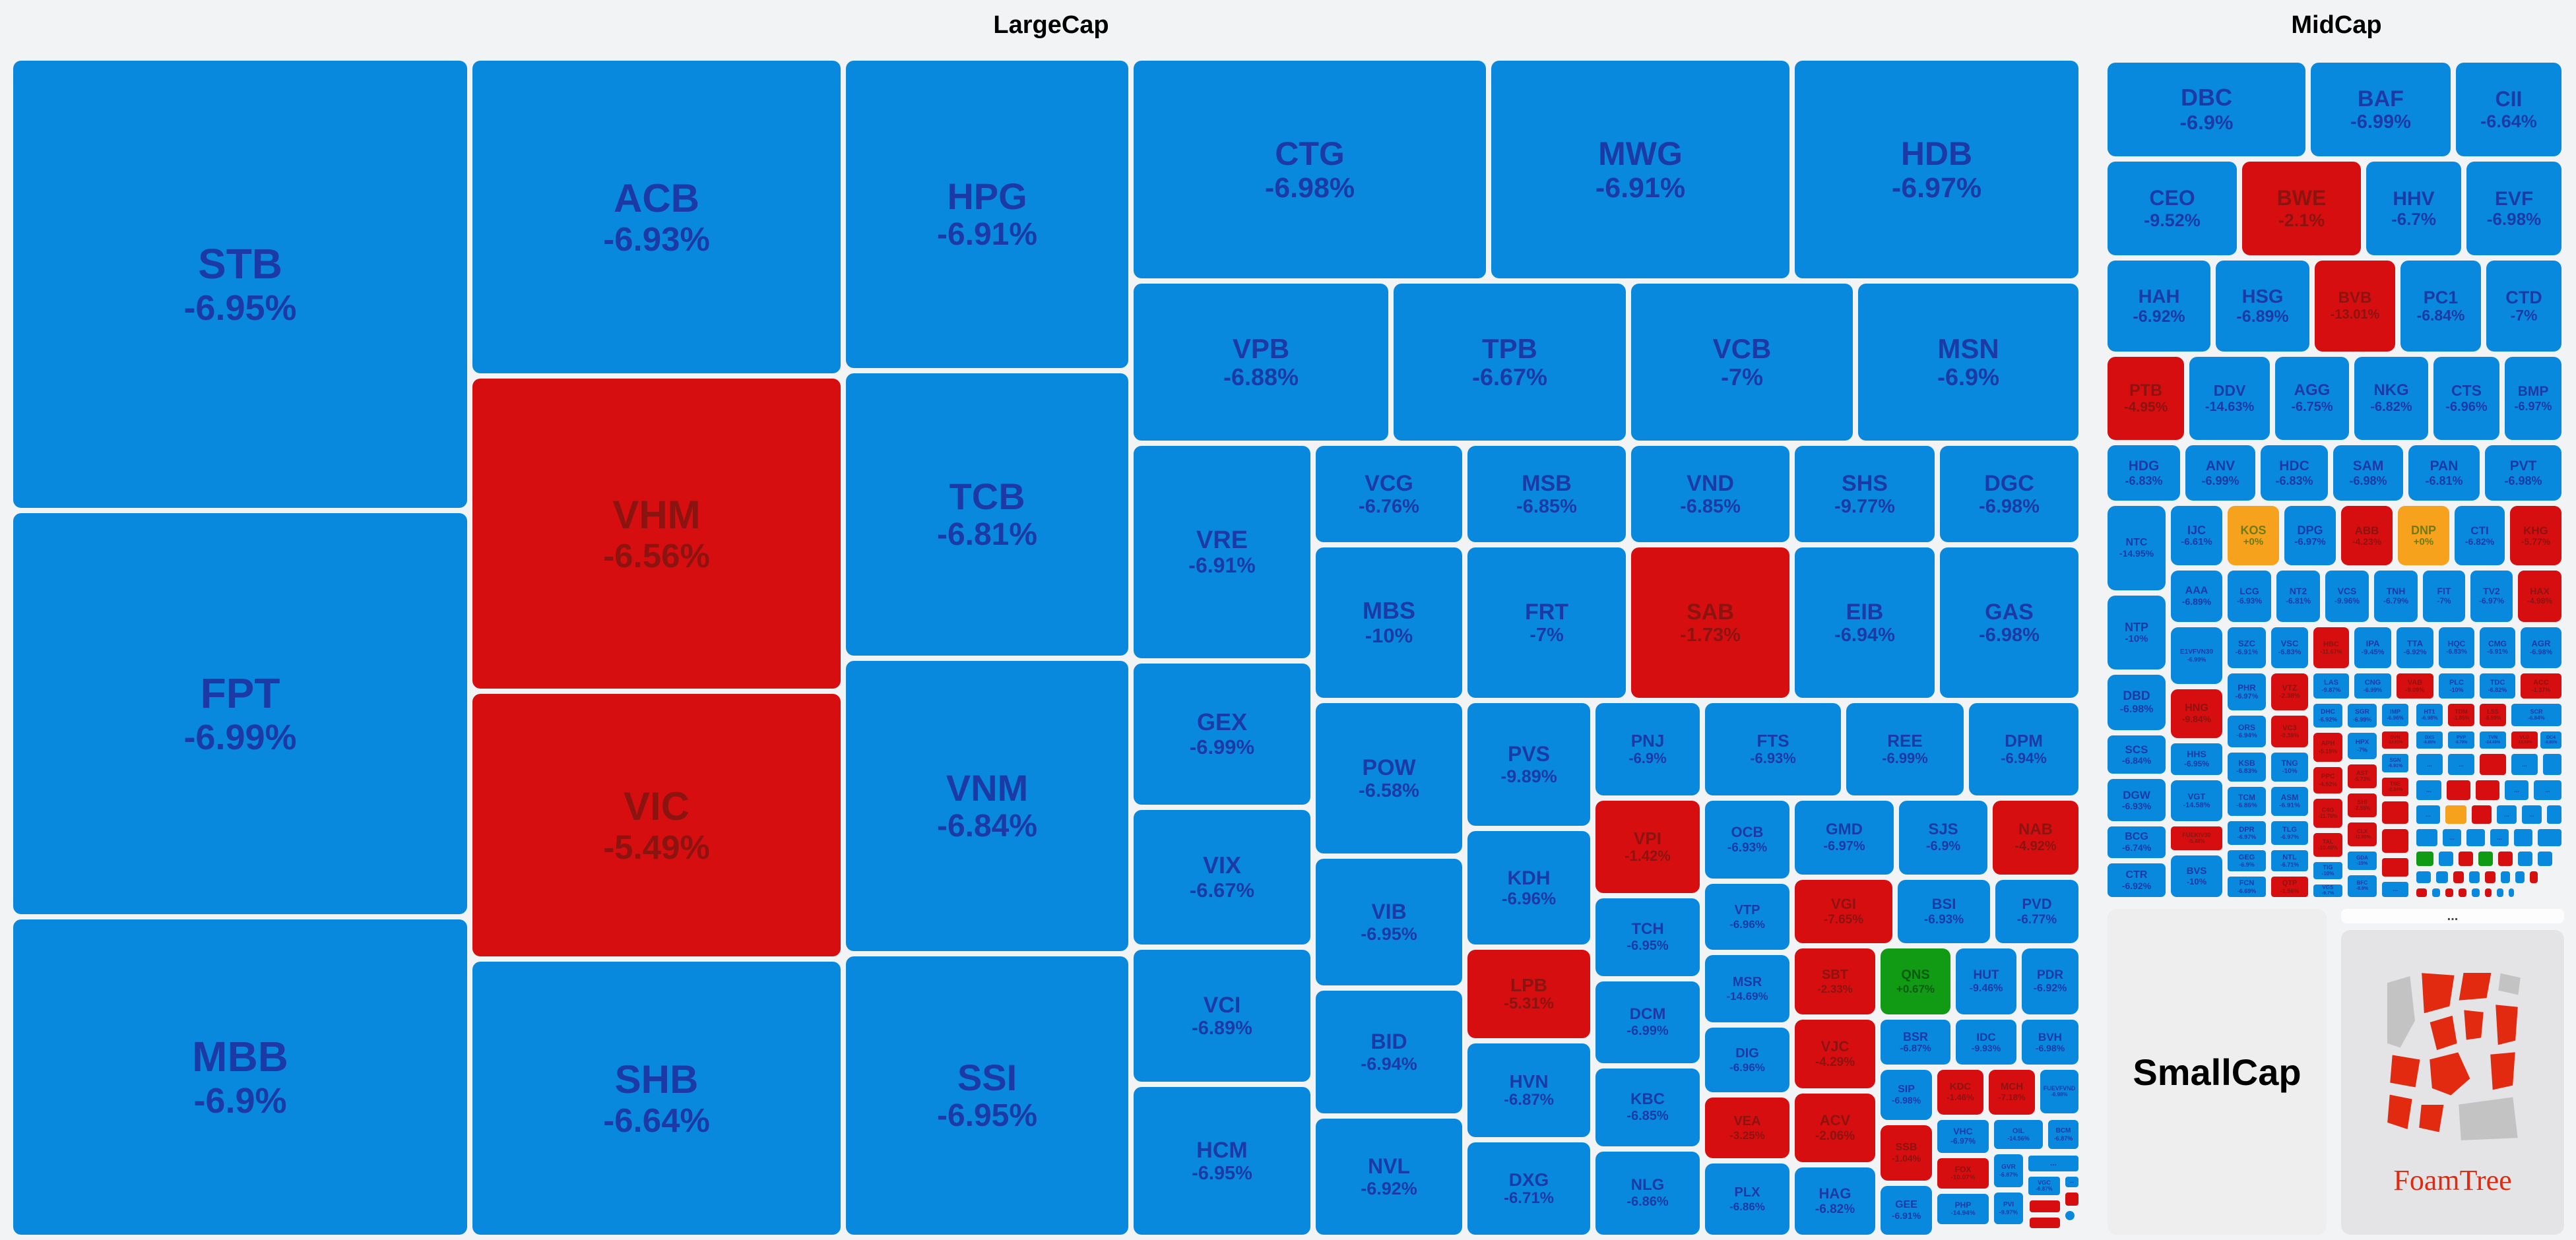 The height and width of the screenshot is (1240, 2576). What do you see at coordinates (2395, 740) in the screenshot?
I see `tile-dvn: DVN -12.91%` at bounding box center [2395, 740].